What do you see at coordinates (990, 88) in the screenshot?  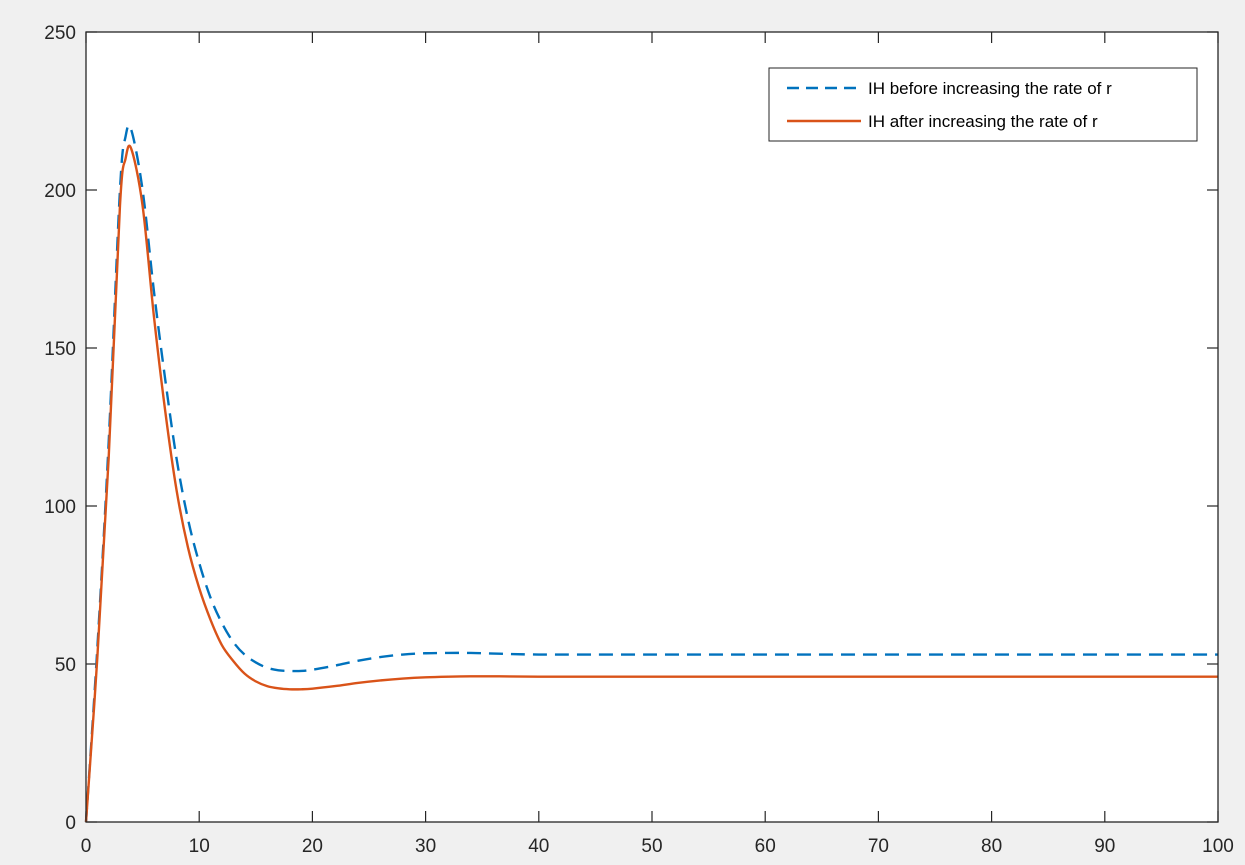 I see `legend-label-before: IH before increasing the rate of r` at bounding box center [990, 88].